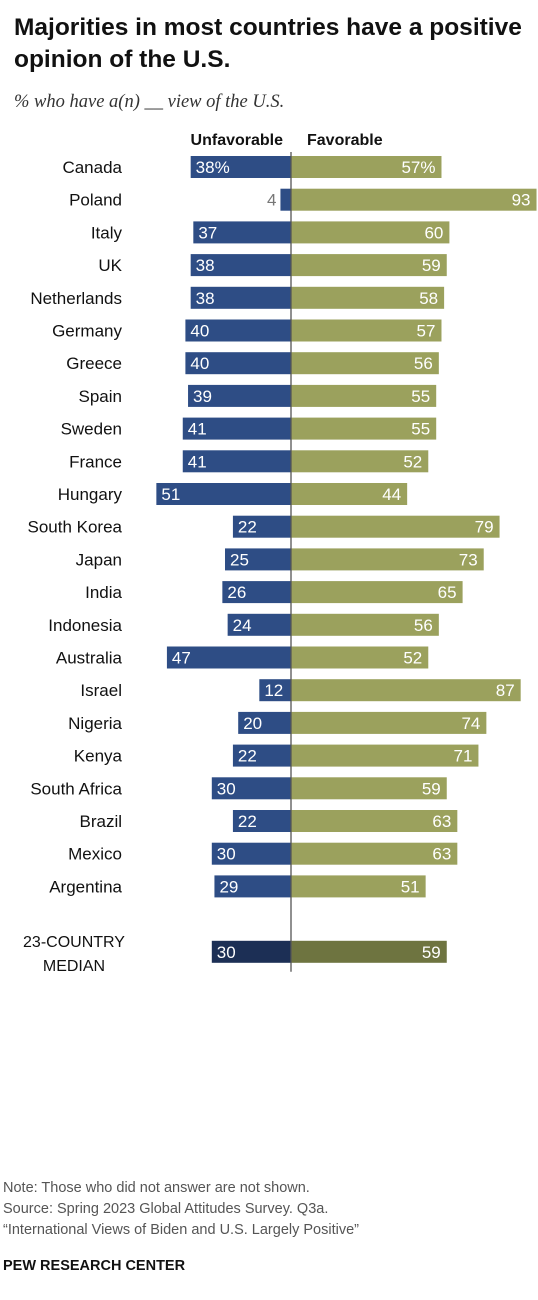 The width and height of the screenshot is (538, 1300). I want to click on value-favorable-france: 52, so click(412, 461).